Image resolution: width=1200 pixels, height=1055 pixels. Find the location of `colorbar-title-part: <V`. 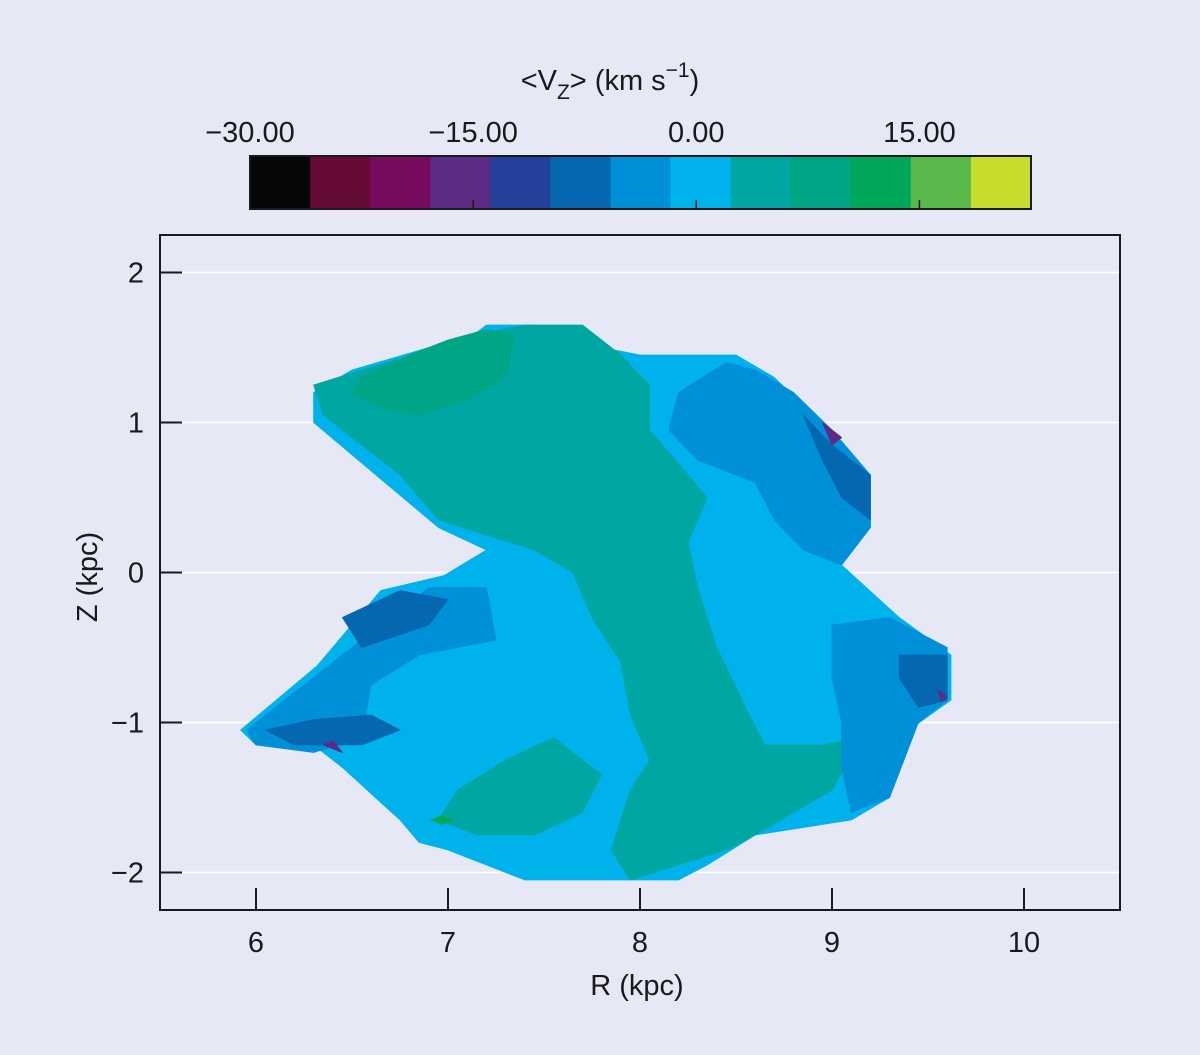

colorbar-title-part: <V is located at coordinates (539, 81).